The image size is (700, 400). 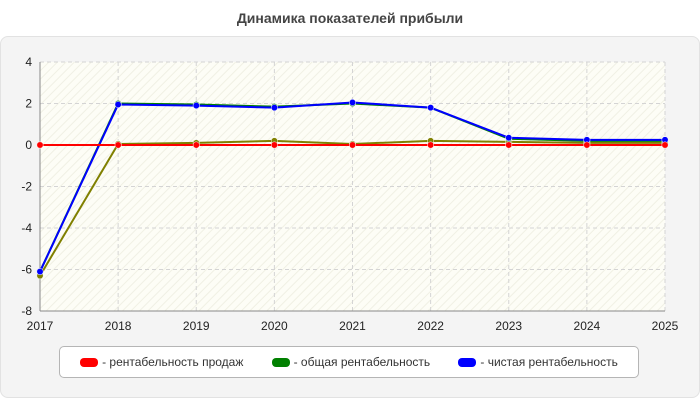 What do you see at coordinates (362, 362) in the screenshot?
I see `legend-label-total: - общая рентабельность` at bounding box center [362, 362].